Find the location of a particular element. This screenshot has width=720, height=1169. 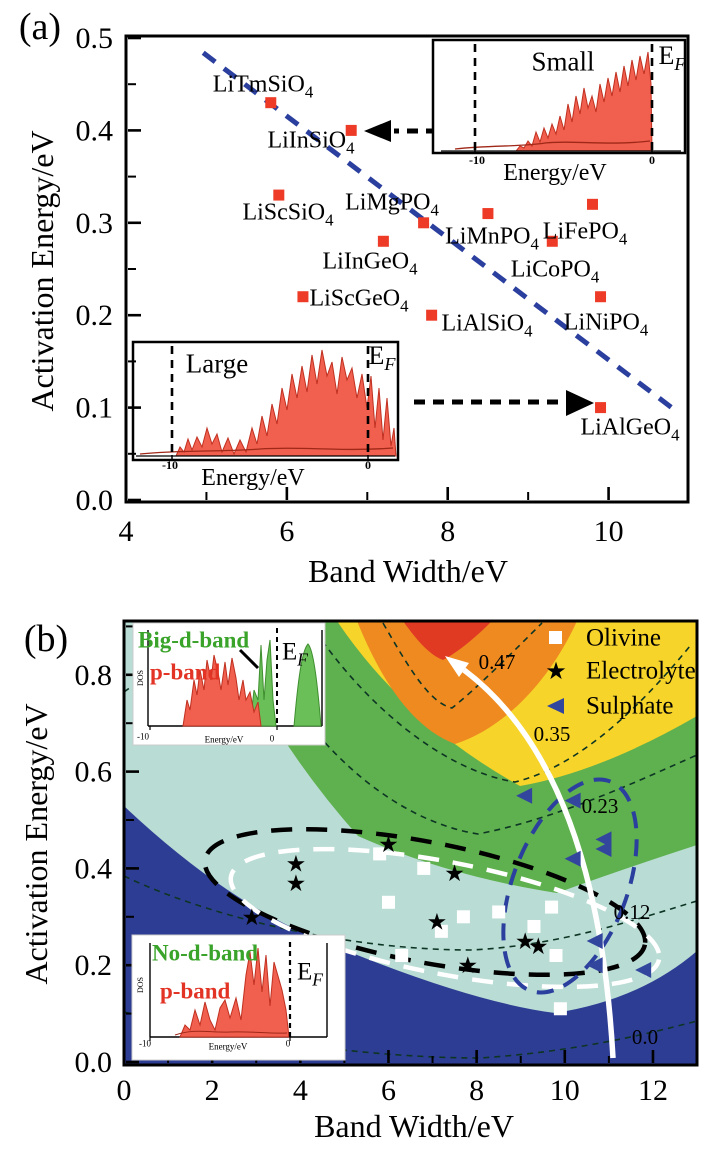

inset-nod-ylabel: DOS is located at coordinates (140, 985).